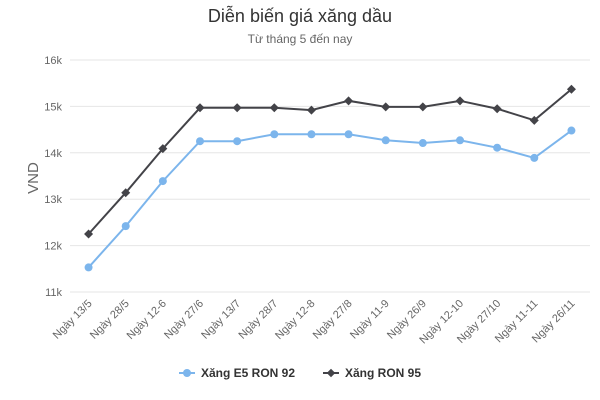 This screenshot has width=600, height=400. What do you see at coordinates (186, 373) in the screenshot?
I see `circle-marker-icon` at bounding box center [186, 373].